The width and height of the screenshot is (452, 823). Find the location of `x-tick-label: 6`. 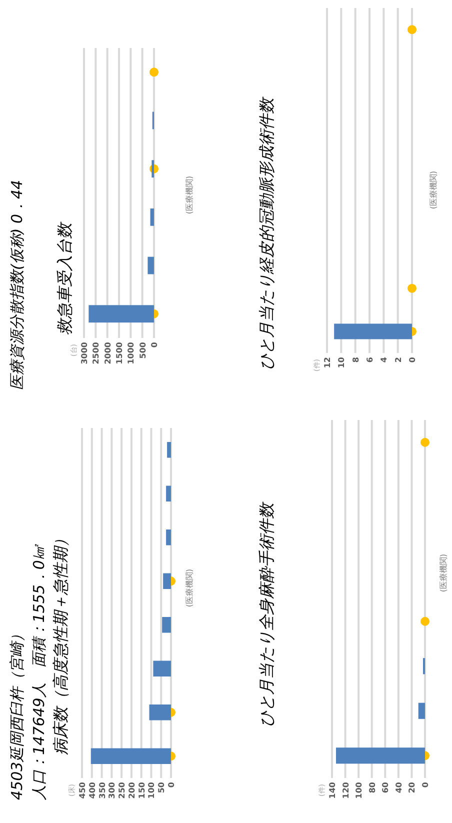

x-tick-label: 6 is located at coordinates (370, 359).